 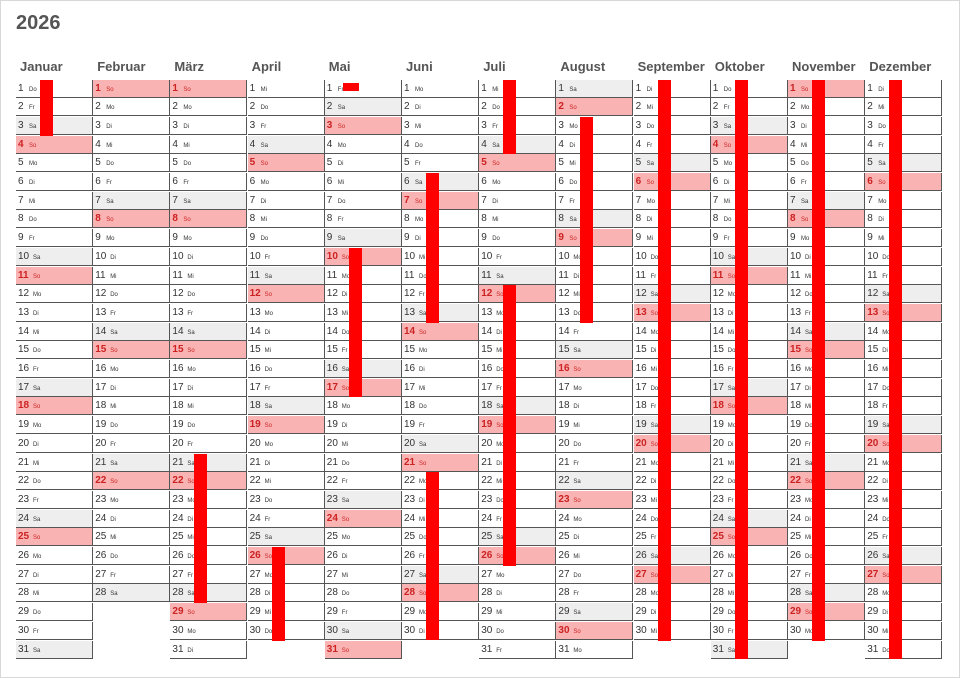 I want to click on day-cell: 6 Fr, so click(x=826, y=182).